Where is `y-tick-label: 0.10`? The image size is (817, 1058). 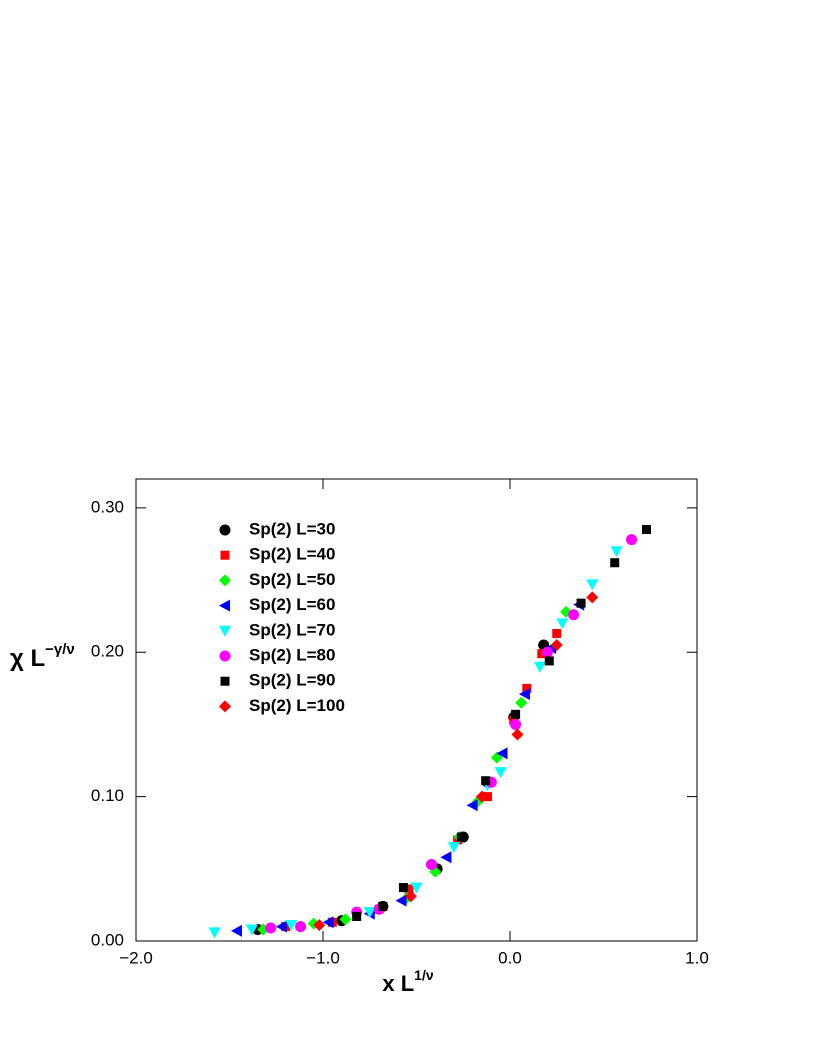 y-tick-label: 0.10 is located at coordinates (107, 795).